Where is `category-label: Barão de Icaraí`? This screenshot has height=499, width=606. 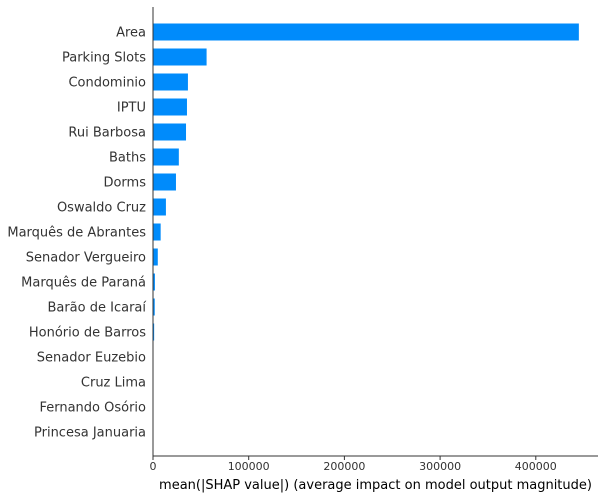 category-label: Barão de Icaraí is located at coordinates (96, 308).